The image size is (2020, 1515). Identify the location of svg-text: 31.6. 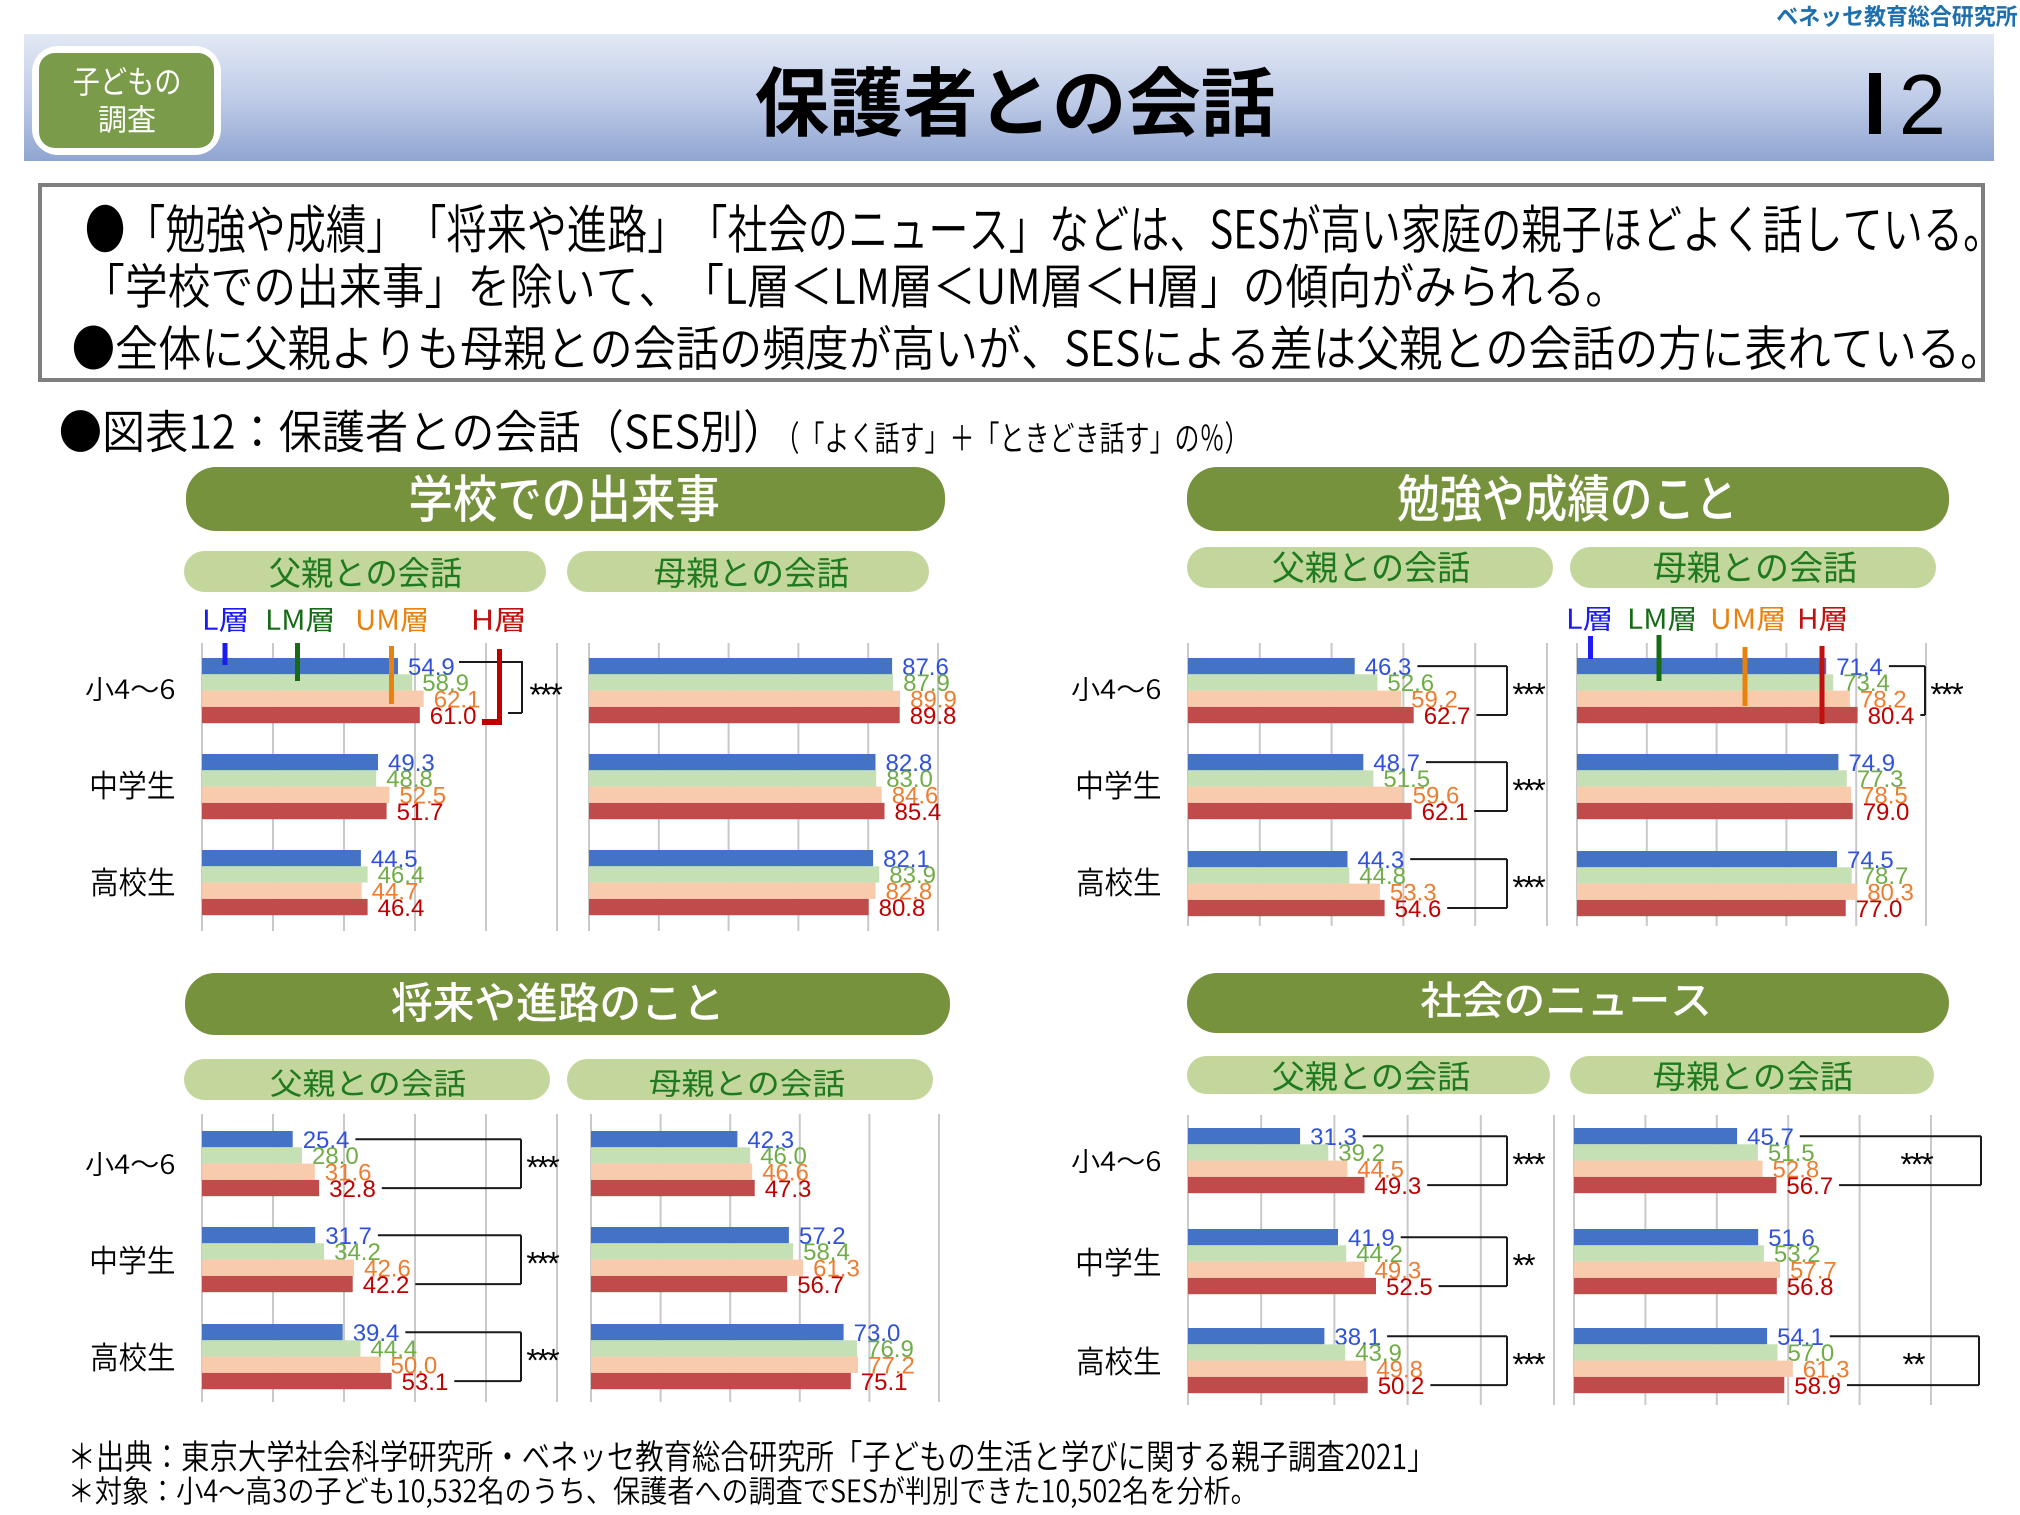
(348, 1173).